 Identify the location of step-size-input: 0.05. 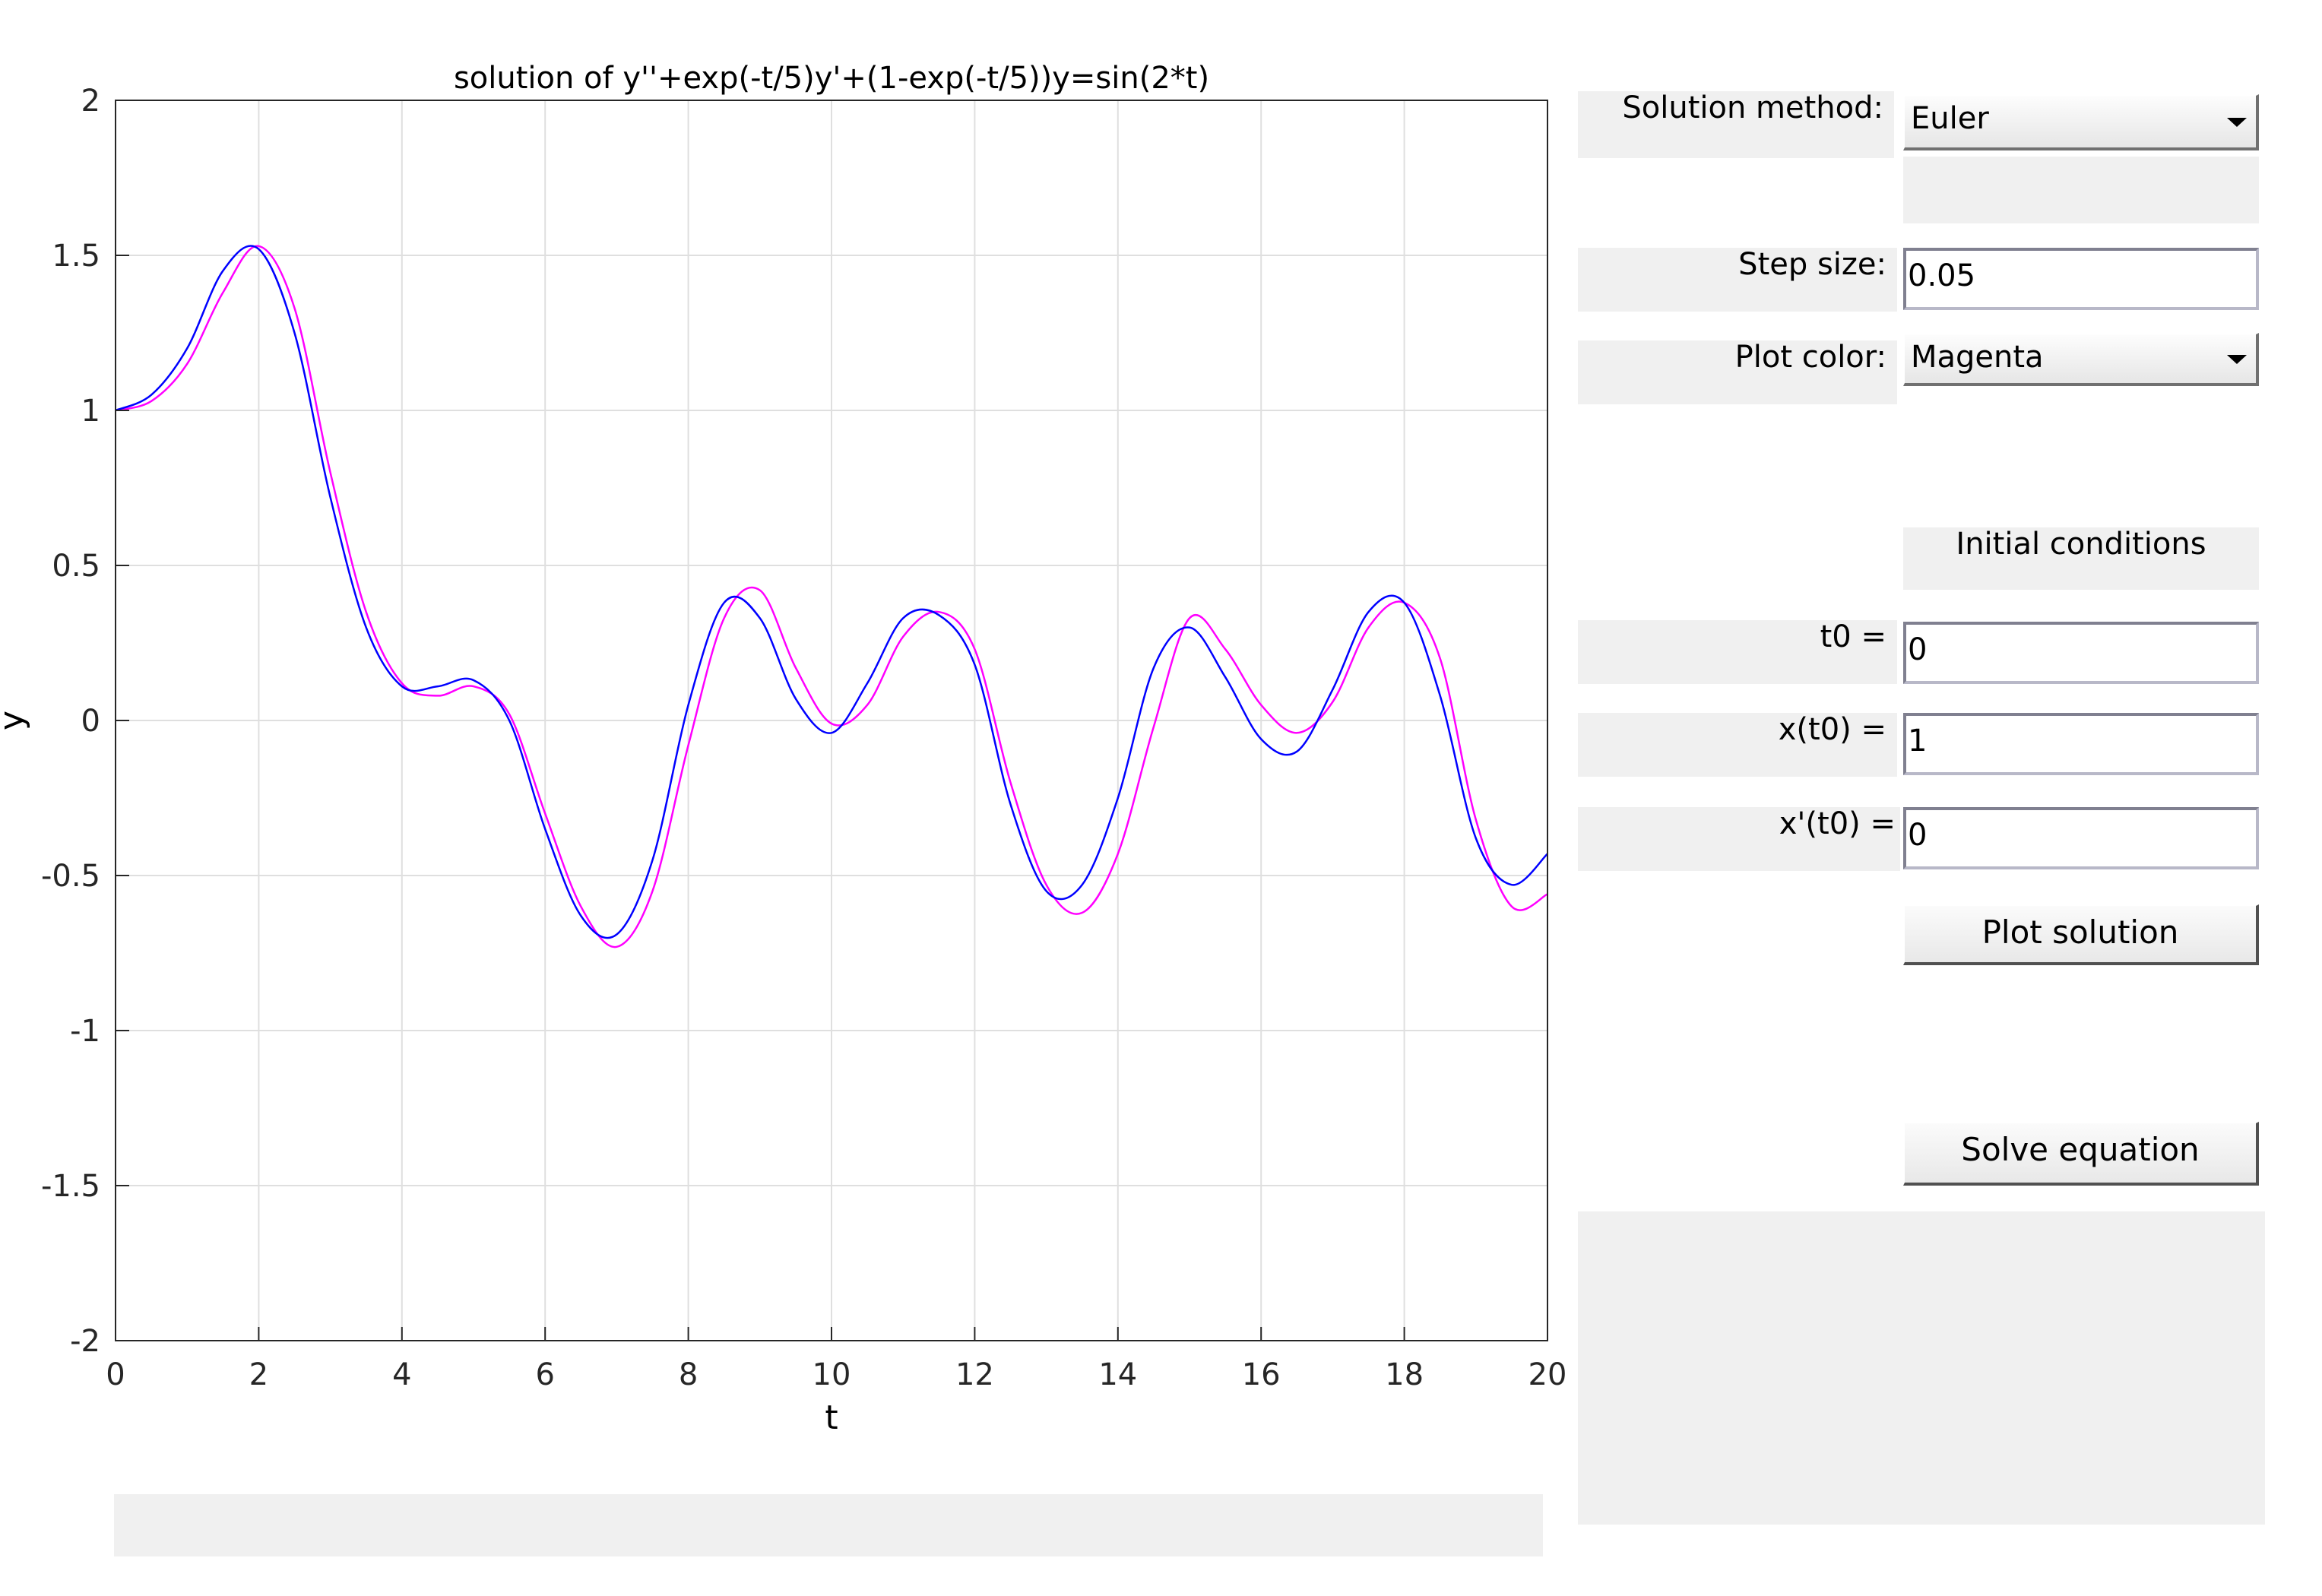
(2081, 279).